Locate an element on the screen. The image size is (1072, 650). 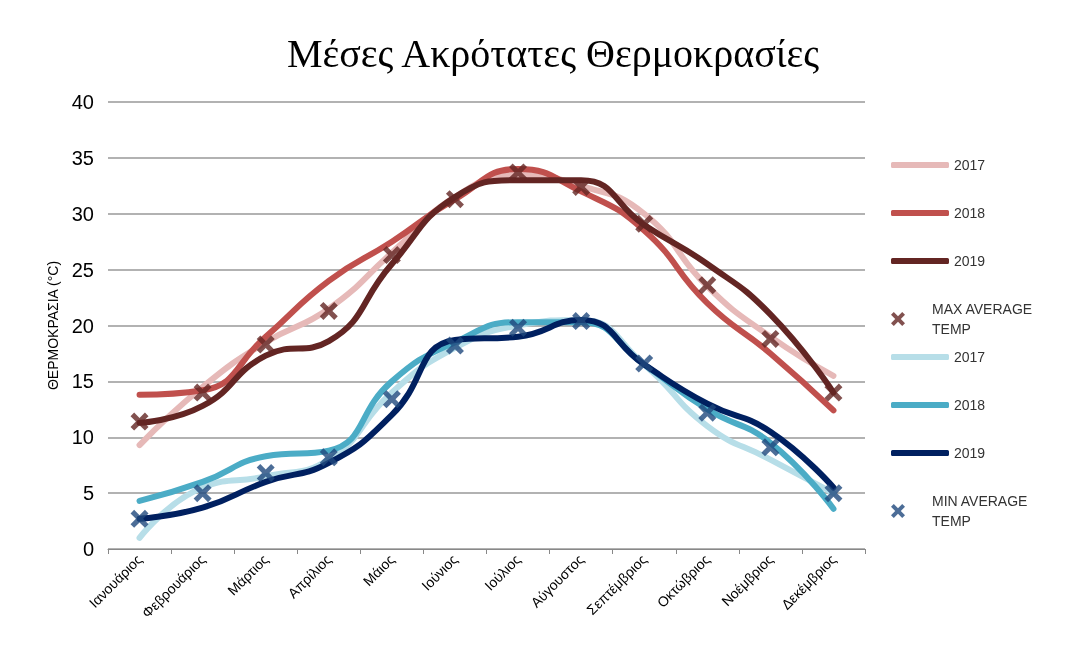
legend-label: MIN AVERAGE TEMP is located at coordinates (982, 511).